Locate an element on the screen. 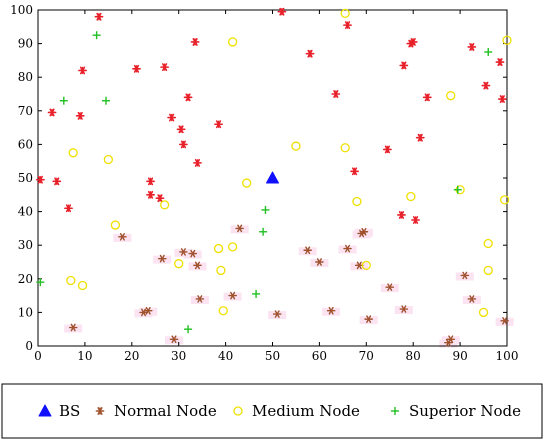  x-tick-label: 30 is located at coordinates (178, 356).